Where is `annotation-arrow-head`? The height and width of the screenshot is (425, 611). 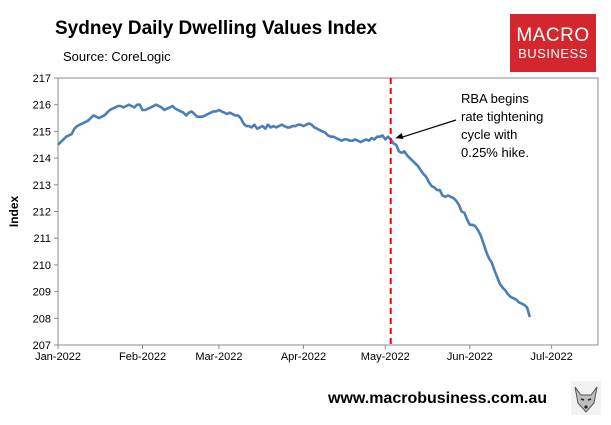 annotation-arrow-head is located at coordinates (399, 135).